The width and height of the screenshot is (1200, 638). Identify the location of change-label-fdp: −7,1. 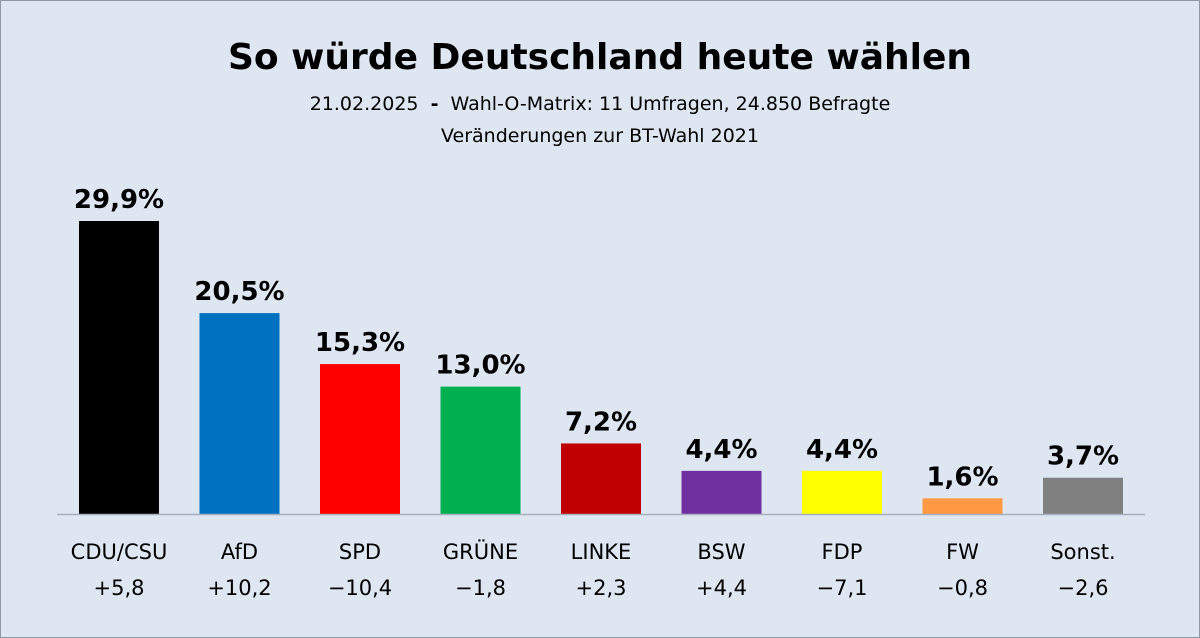
(842, 588).